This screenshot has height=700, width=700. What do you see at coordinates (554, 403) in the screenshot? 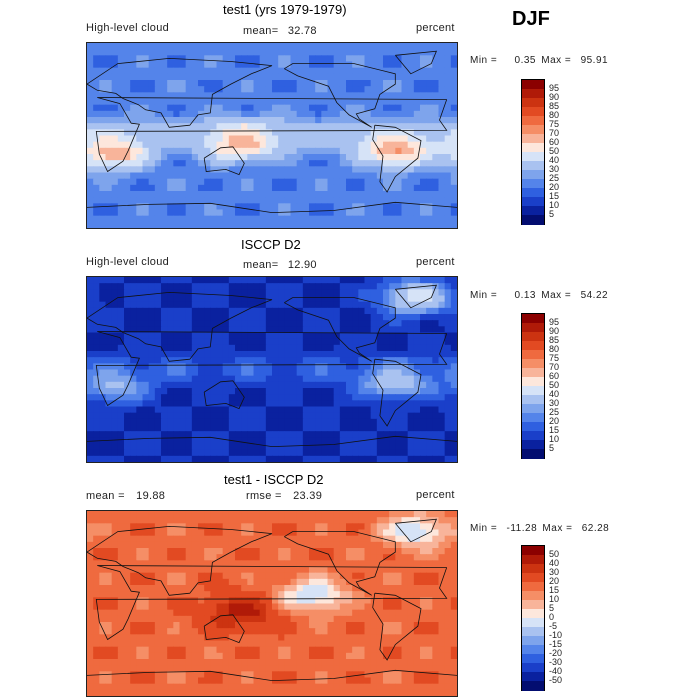
I see `colorbar-tick-label: 30` at bounding box center [554, 403].